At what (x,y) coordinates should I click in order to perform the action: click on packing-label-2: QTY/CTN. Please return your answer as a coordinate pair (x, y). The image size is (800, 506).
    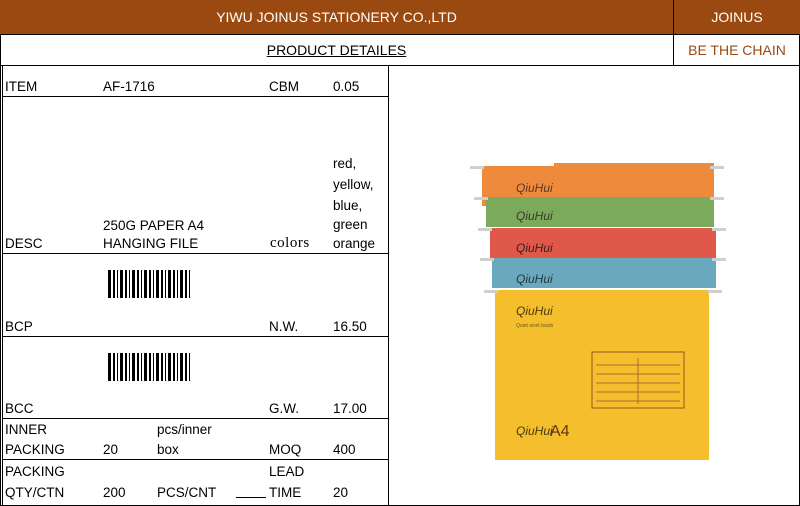
    Looking at the image, I should click on (35, 492).